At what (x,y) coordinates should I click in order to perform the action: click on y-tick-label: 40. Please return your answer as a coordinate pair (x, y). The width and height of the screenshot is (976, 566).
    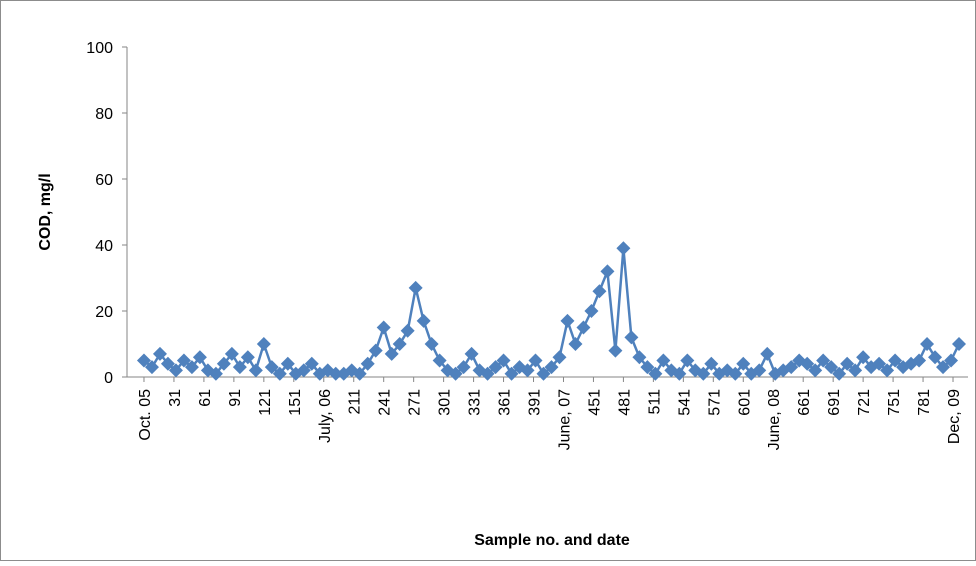
    Looking at the image, I should click on (104, 246).